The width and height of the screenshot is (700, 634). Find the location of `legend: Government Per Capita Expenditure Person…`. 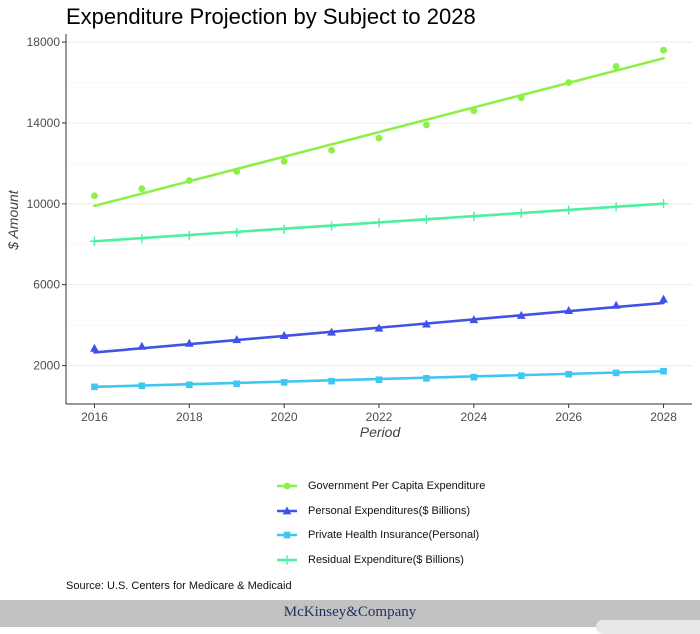

legend: Government Per Capita Expenditure Person… is located at coordinates (380, 523).